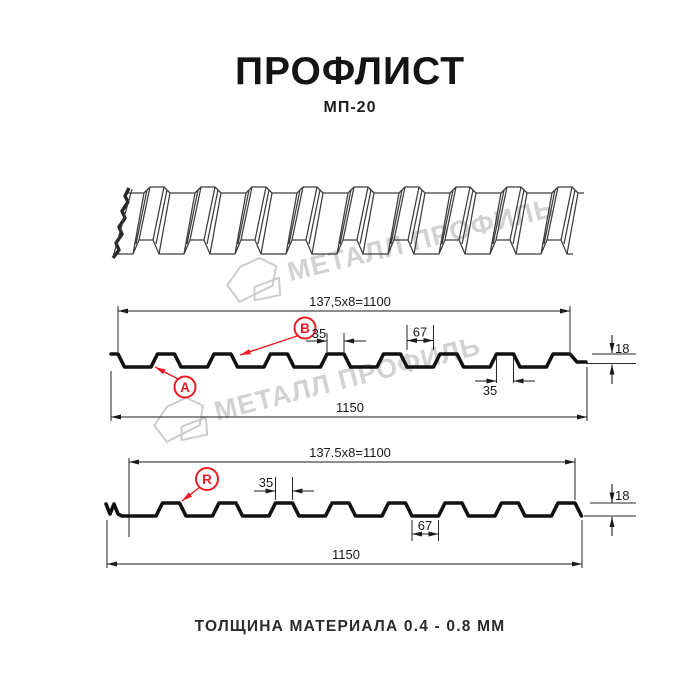 The width and height of the screenshot is (700, 700). What do you see at coordinates (352, 491) in the screenshot?
I see `dim-module-width: 137.5x8=1100` at bounding box center [352, 491].